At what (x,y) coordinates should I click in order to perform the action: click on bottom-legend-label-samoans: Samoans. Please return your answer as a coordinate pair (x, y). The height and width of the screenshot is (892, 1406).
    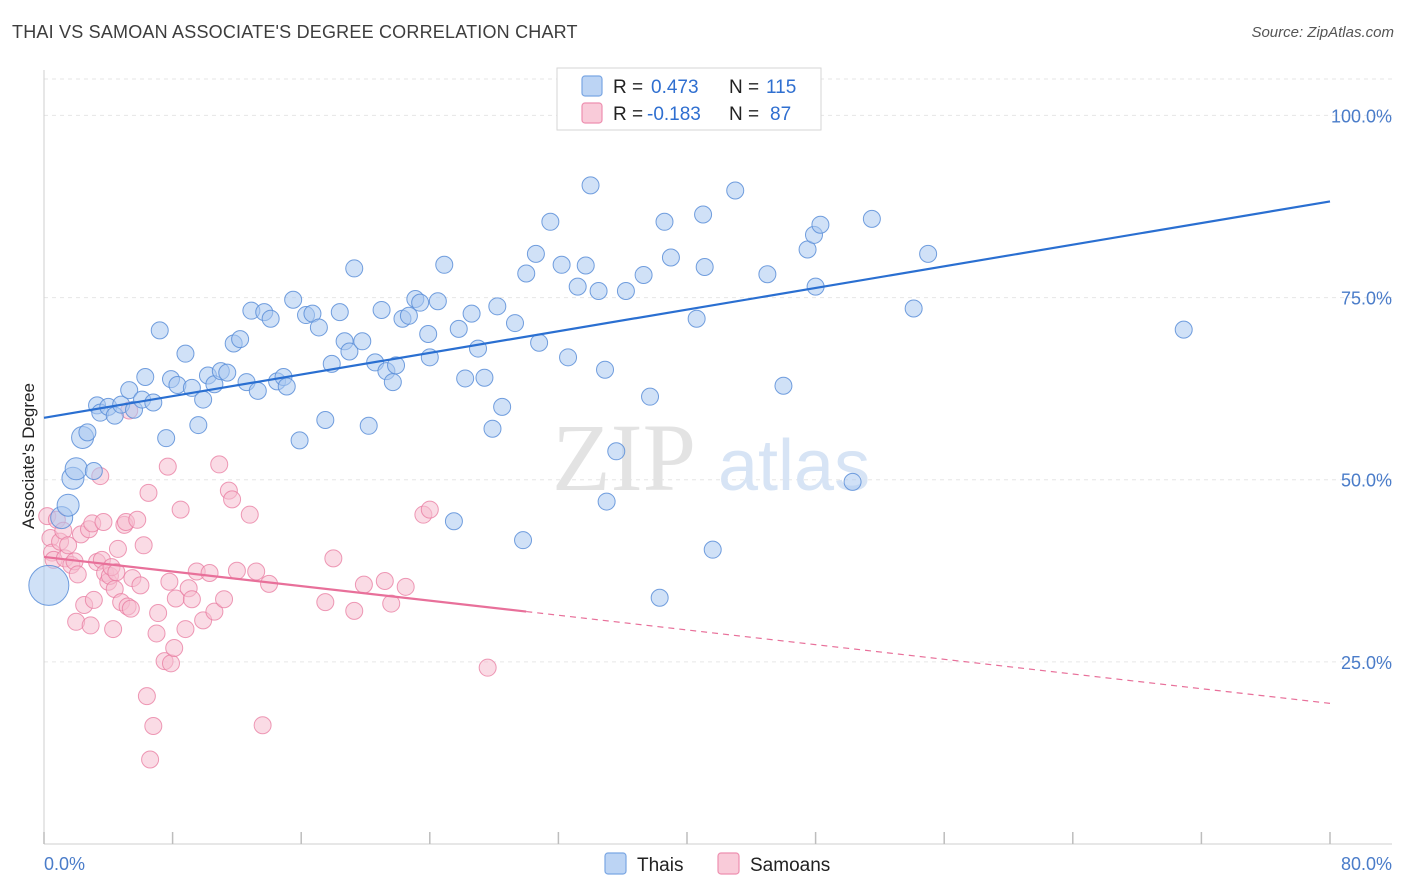
    Looking at the image, I should click on (790, 865).